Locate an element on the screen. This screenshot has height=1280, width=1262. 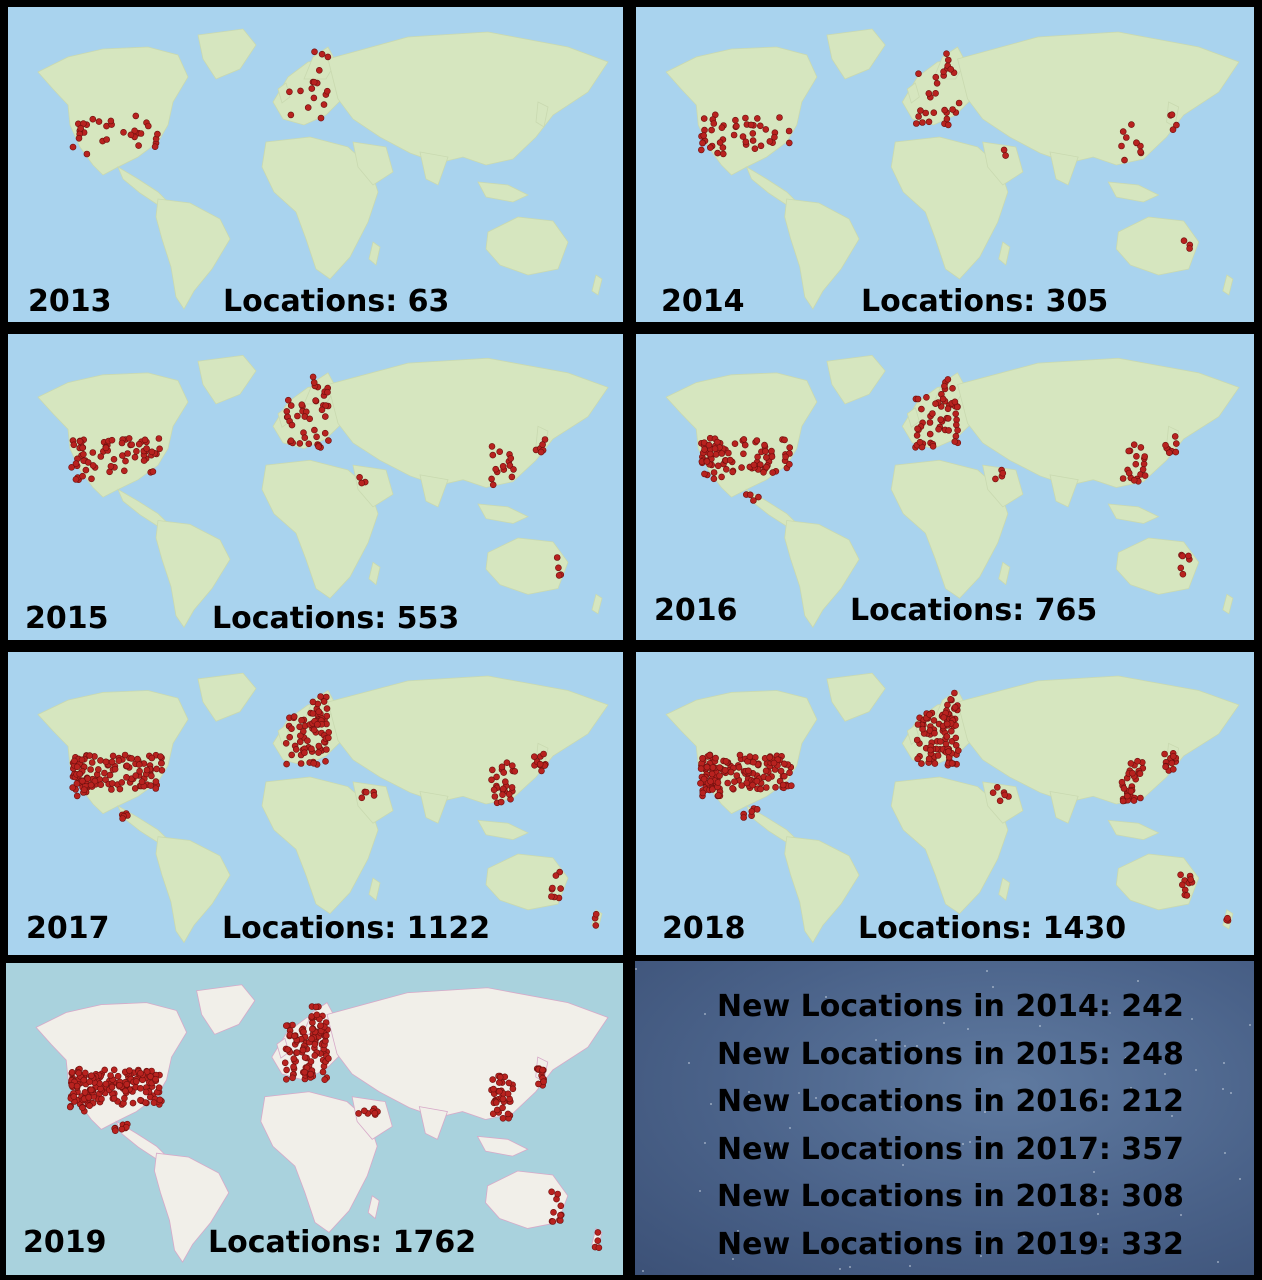
location-markers is located at coordinates (945, 477).